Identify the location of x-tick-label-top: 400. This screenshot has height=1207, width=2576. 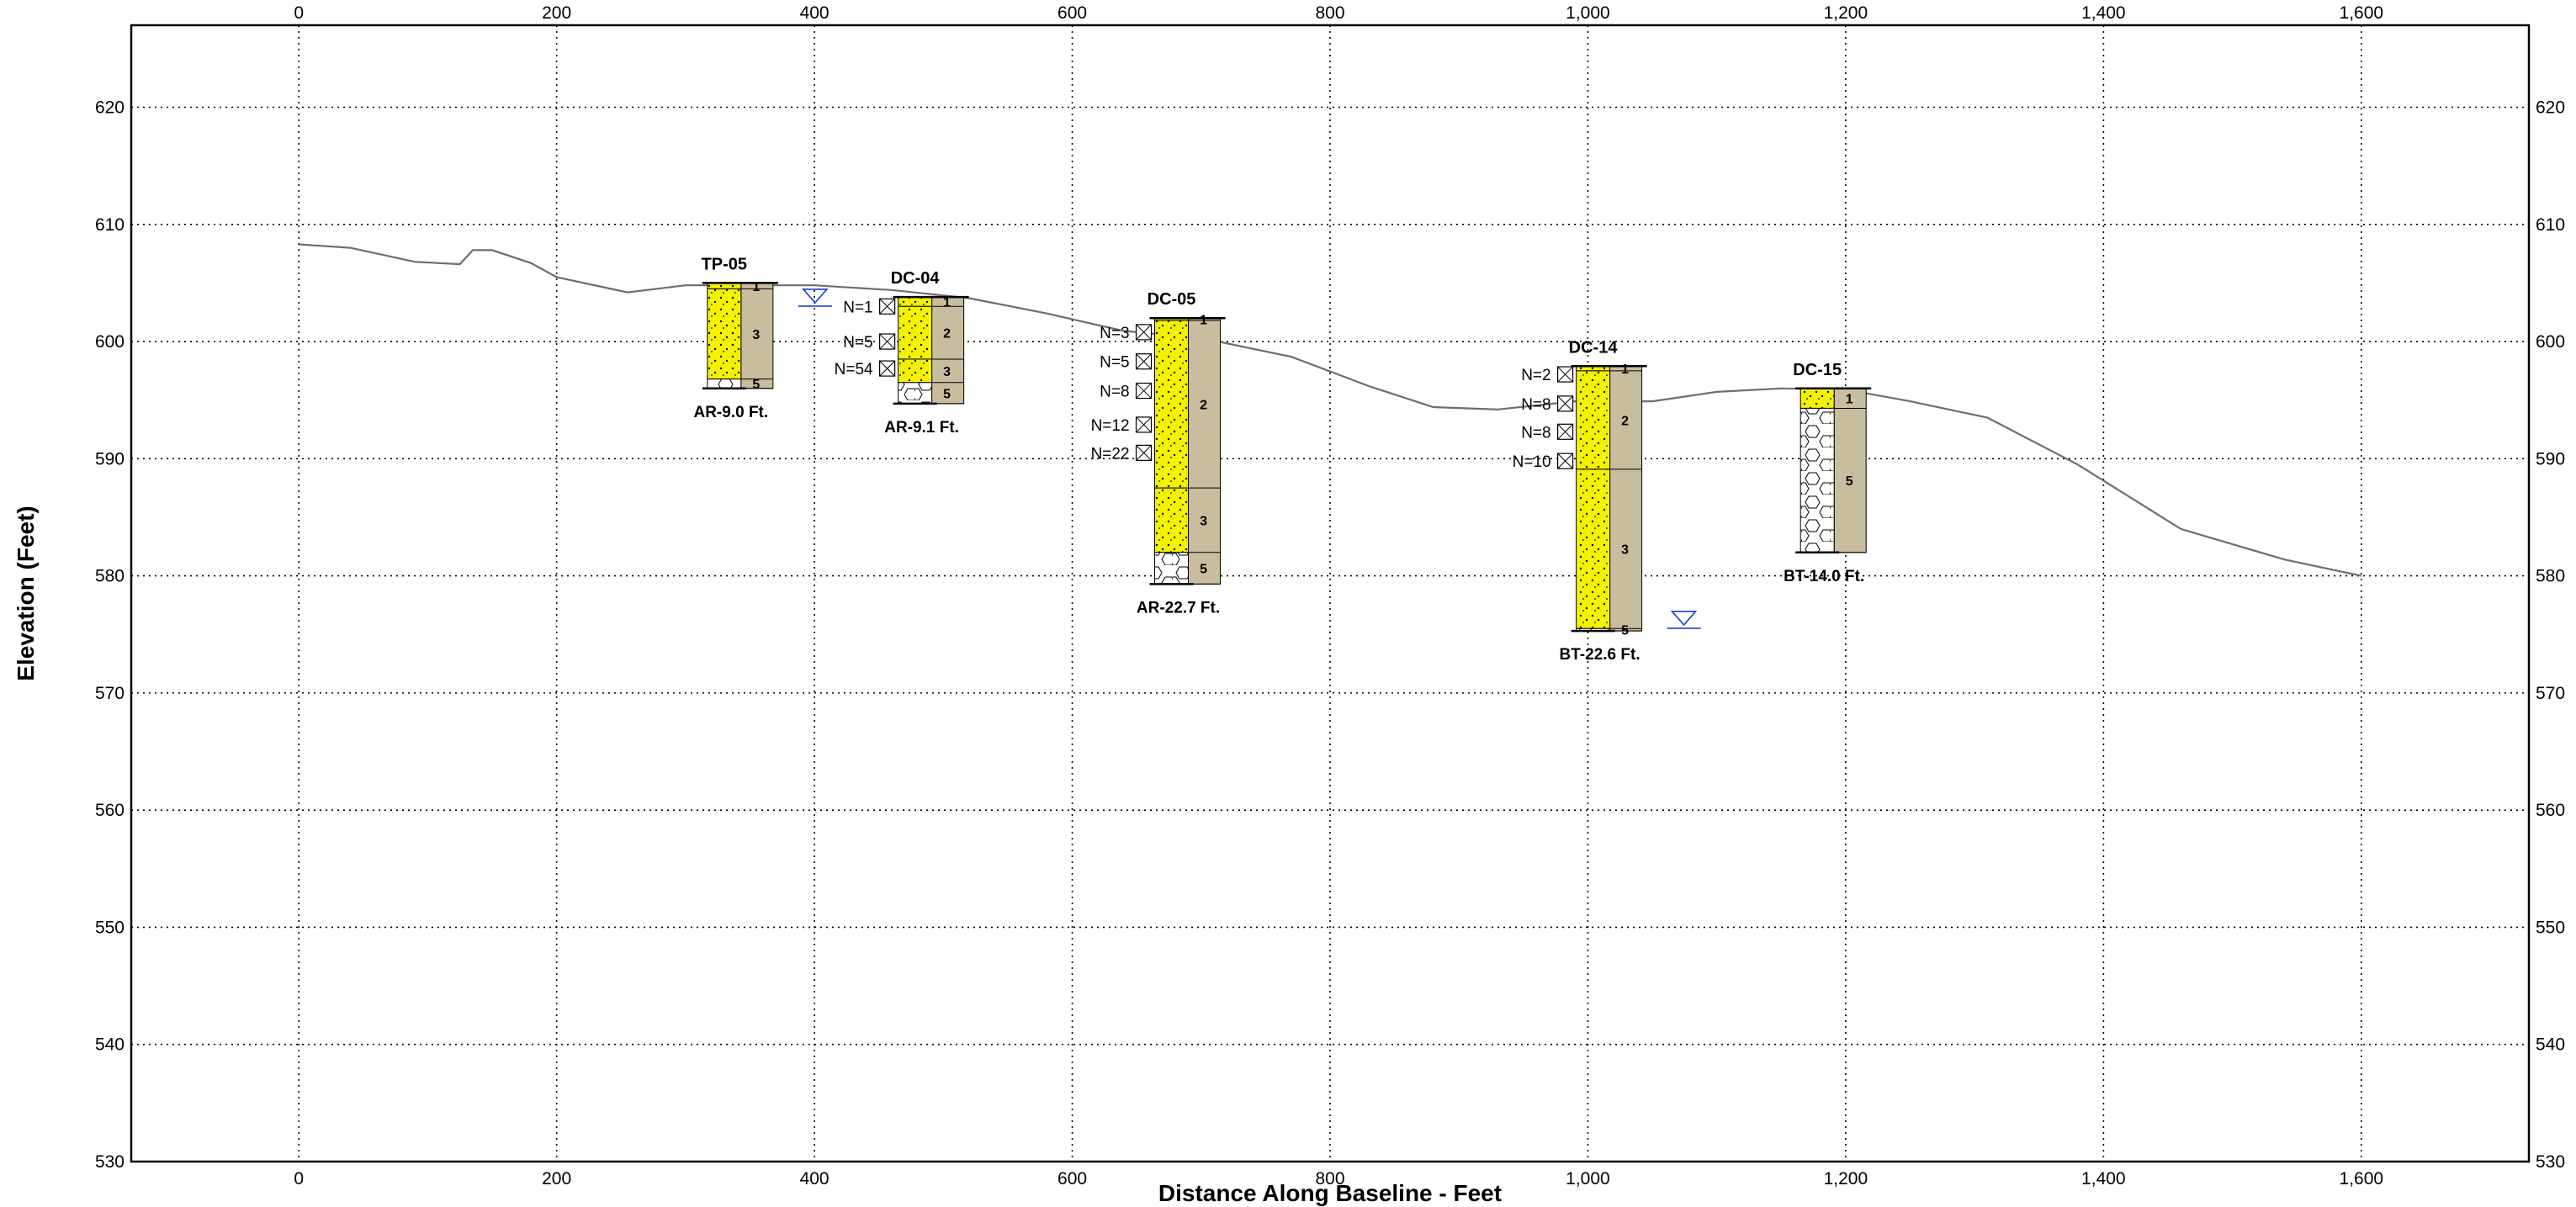
(815, 13).